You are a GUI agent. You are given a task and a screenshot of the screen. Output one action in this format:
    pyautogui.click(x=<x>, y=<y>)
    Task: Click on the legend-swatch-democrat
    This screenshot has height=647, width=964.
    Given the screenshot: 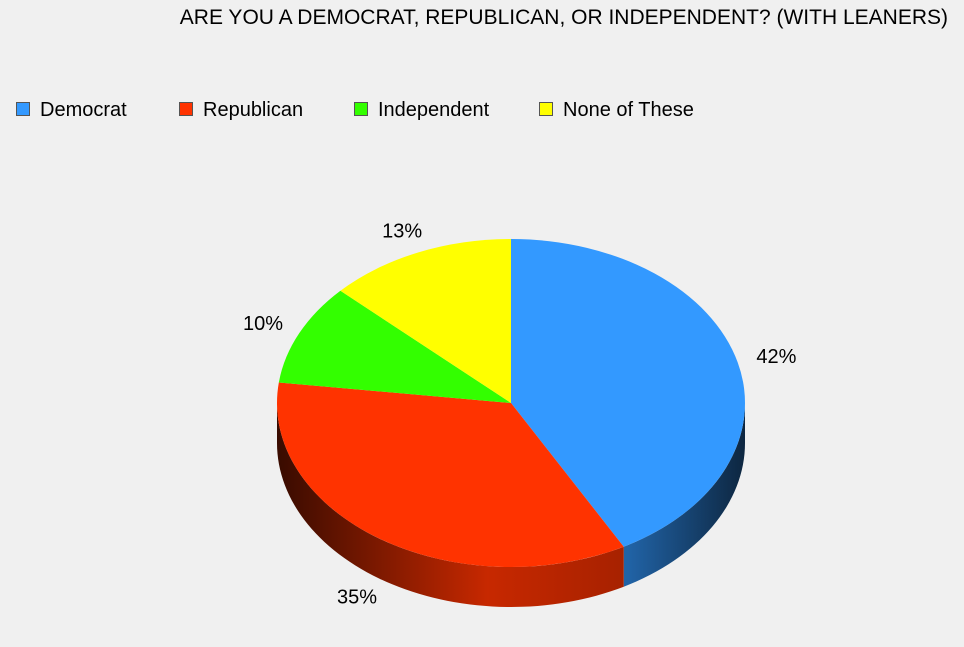 What is the action you would take?
    pyautogui.click(x=23, y=109)
    